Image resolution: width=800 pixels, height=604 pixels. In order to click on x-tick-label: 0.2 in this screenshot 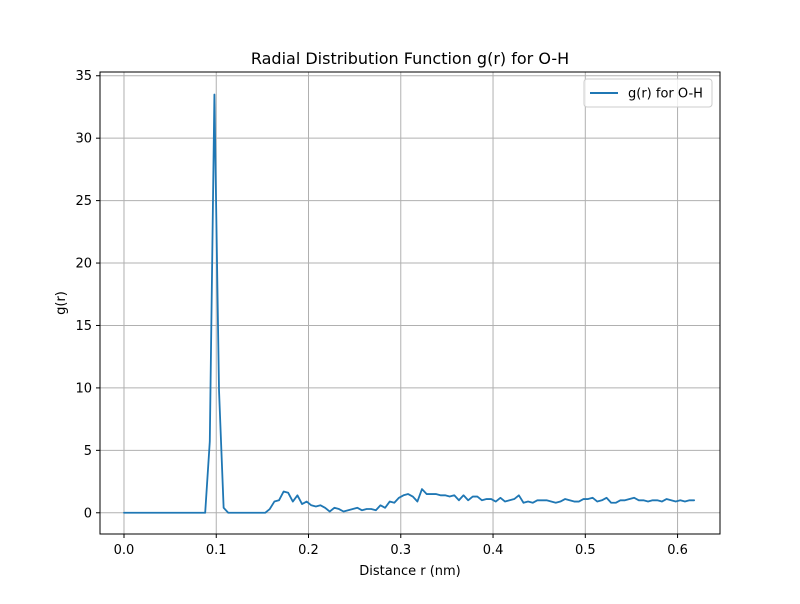, I will do `click(308, 550)`.